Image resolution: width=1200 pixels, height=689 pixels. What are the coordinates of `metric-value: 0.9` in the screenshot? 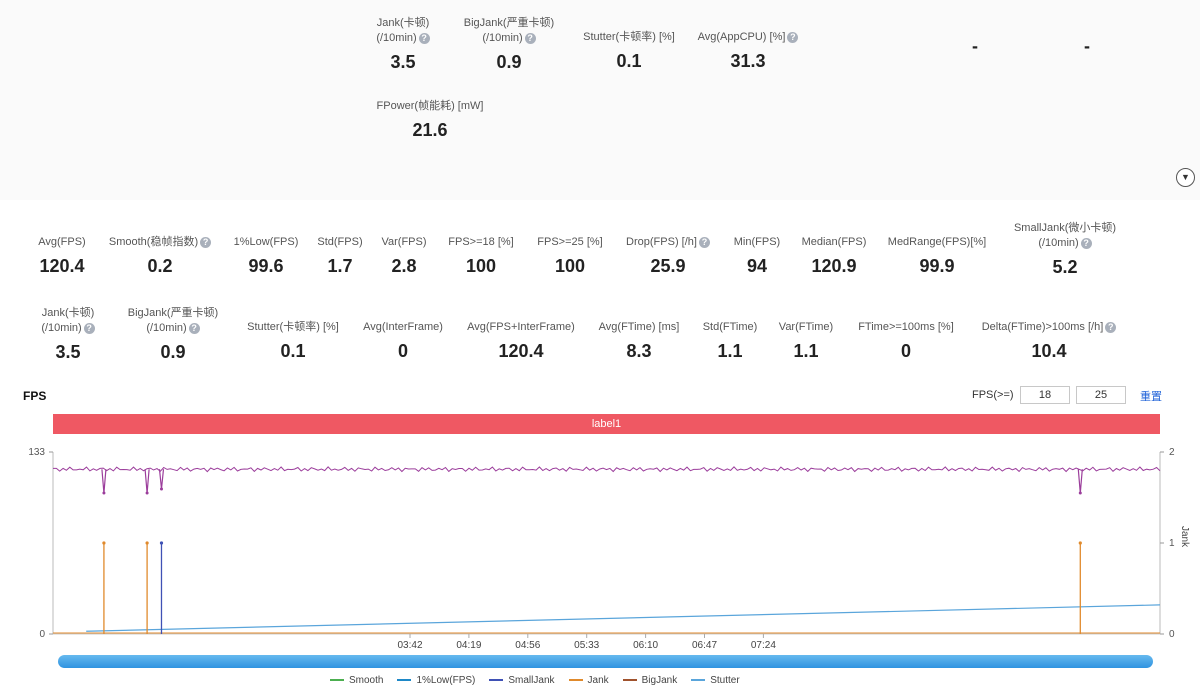 It's located at (509, 62).